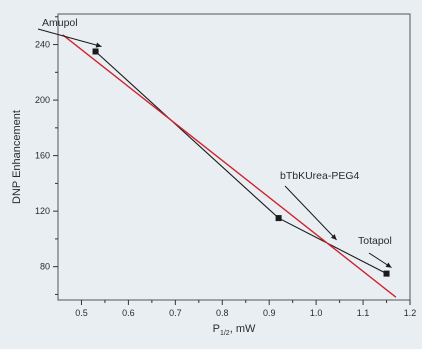 This screenshot has height=349, width=422. I want to click on annotation-label: Totapol, so click(375, 241).